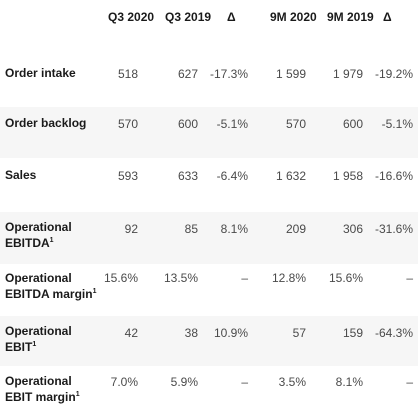 This screenshot has width=418, height=405. Describe the element at coordinates (288, 278) in the screenshot. I see `cell-9m-2020: 12.8%` at that location.